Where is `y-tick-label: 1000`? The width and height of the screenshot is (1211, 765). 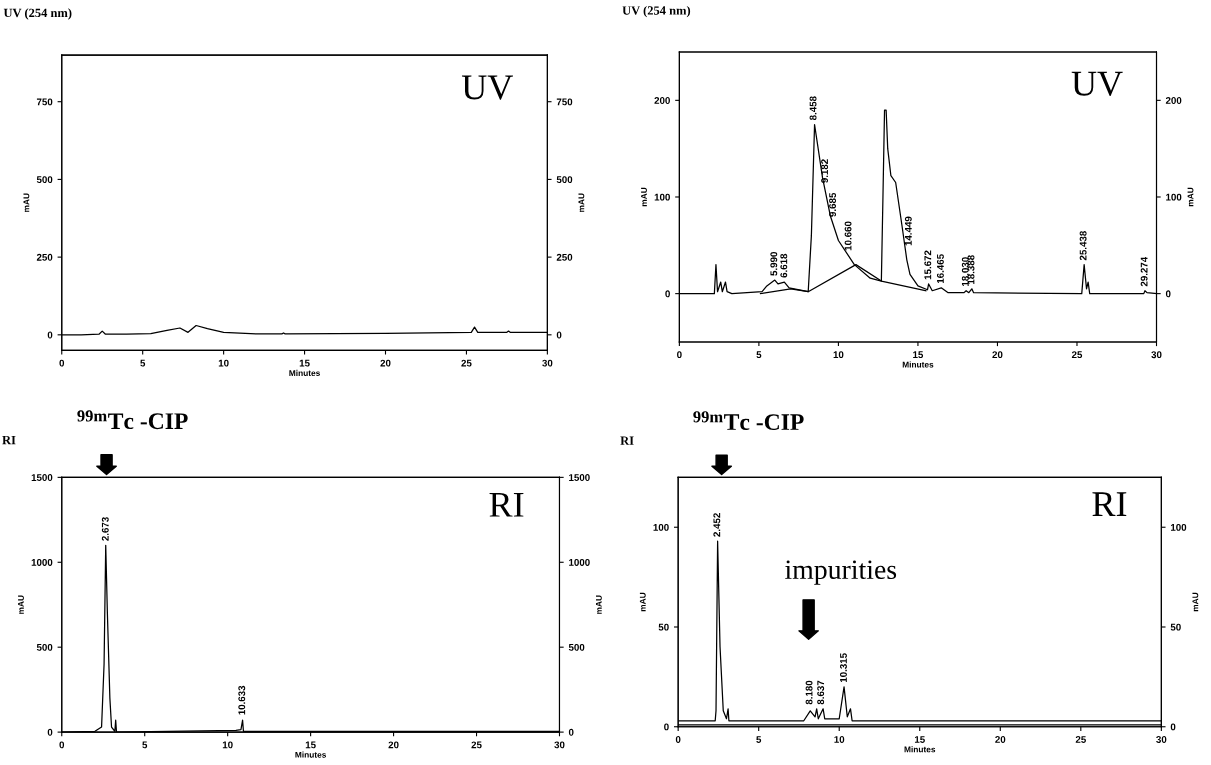
y-tick-label: 1000 is located at coordinates (42, 562).